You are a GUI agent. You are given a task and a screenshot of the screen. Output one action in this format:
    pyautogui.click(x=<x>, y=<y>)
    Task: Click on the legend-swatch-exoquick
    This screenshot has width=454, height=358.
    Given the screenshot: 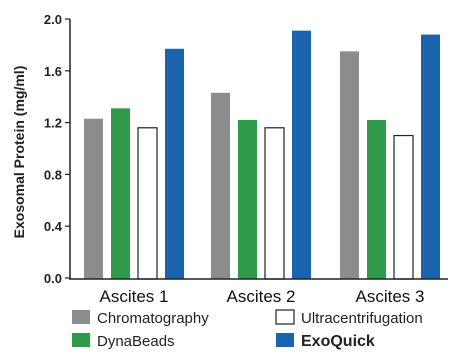 What is the action you would take?
    pyautogui.click(x=285, y=340)
    